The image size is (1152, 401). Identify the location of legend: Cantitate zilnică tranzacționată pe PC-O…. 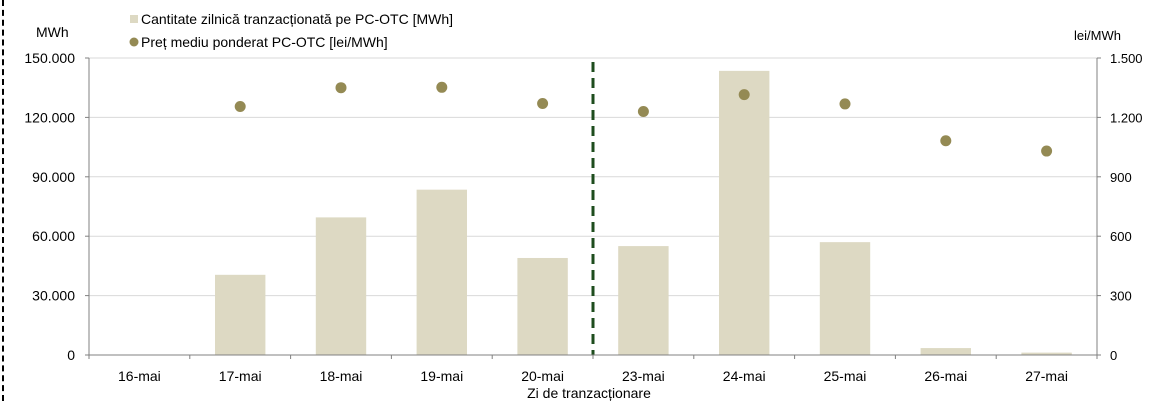
(291, 30).